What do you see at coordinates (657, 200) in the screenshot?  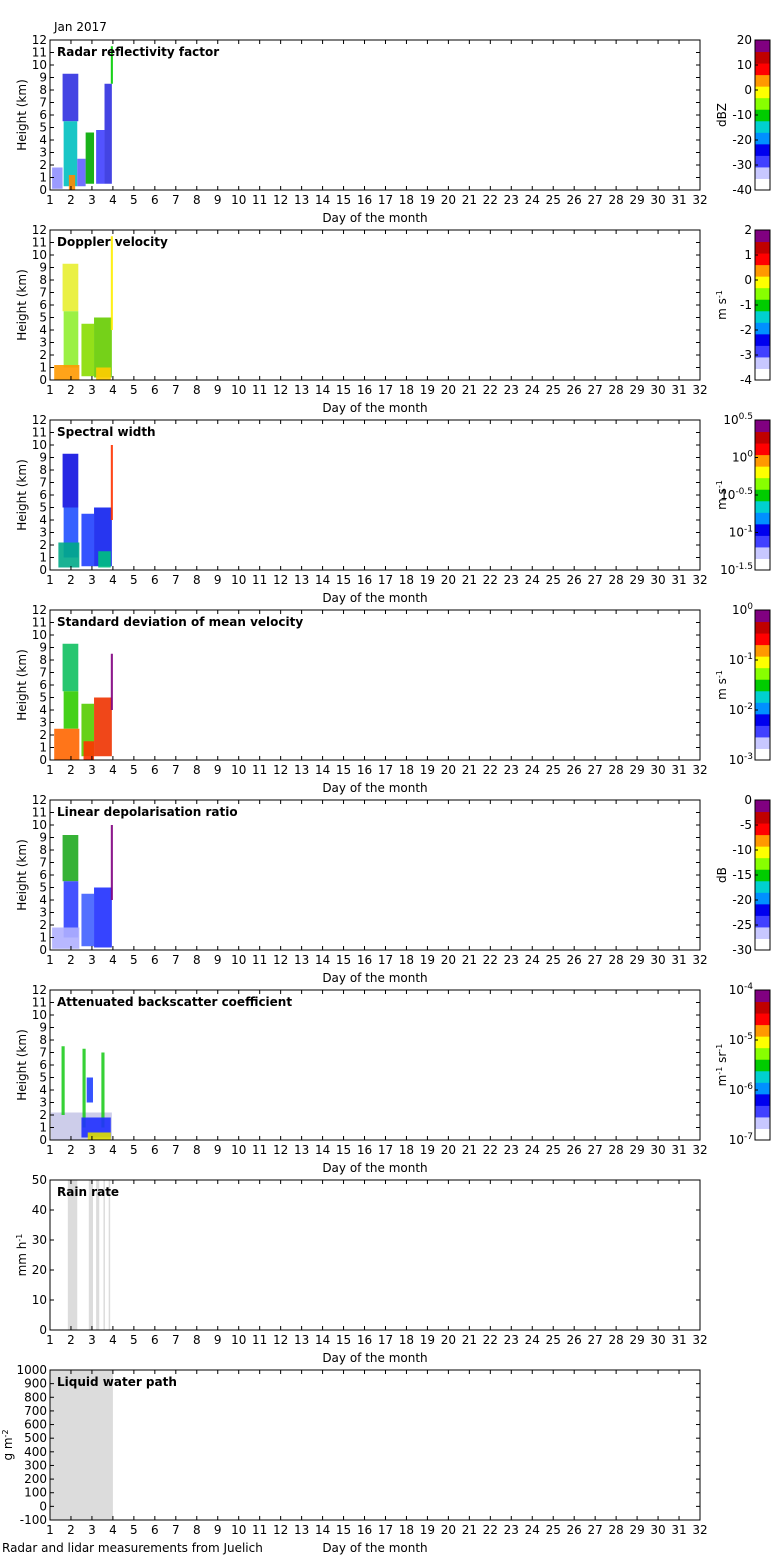 I see `x-tick-label: 30` at bounding box center [657, 200].